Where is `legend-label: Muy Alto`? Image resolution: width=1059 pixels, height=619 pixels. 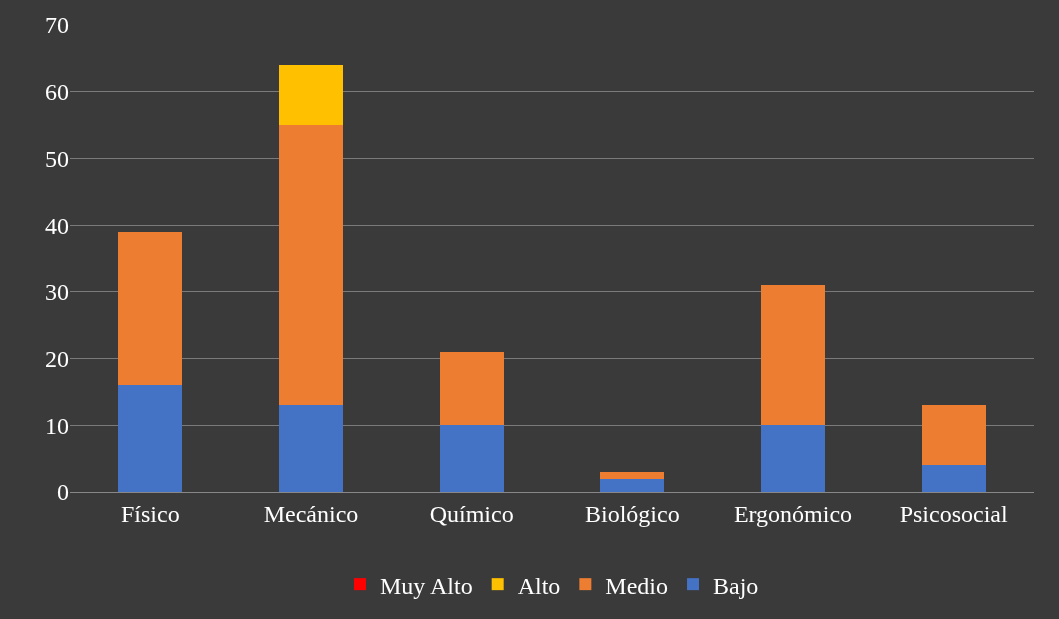 legend-label: Muy Alto is located at coordinates (426, 585).